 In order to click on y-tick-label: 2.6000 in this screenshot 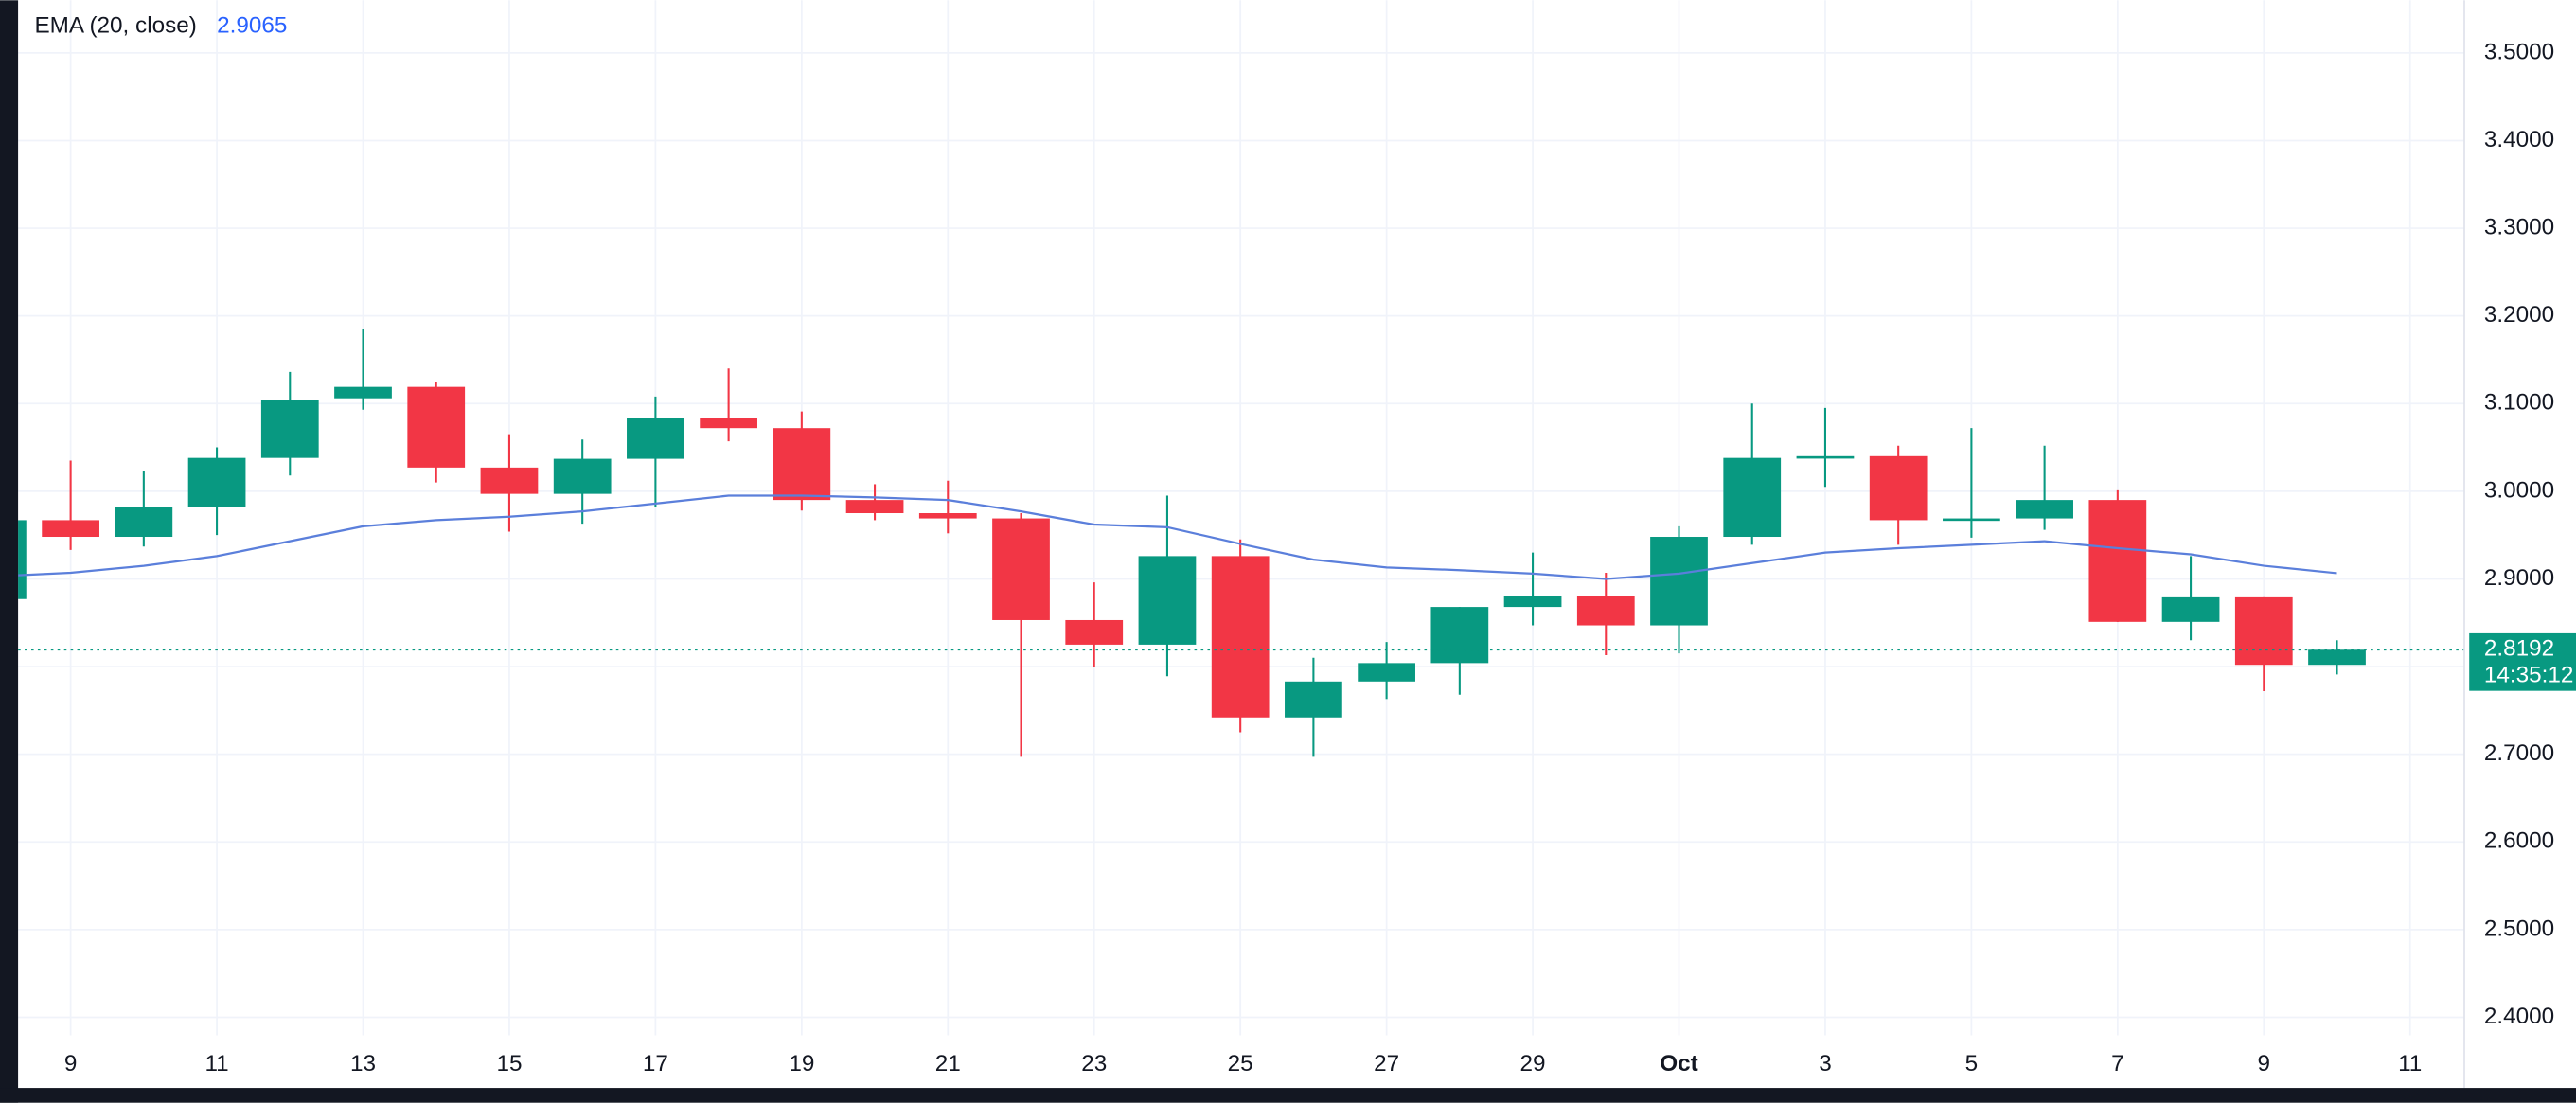, I will do `click(2519, 841)`.